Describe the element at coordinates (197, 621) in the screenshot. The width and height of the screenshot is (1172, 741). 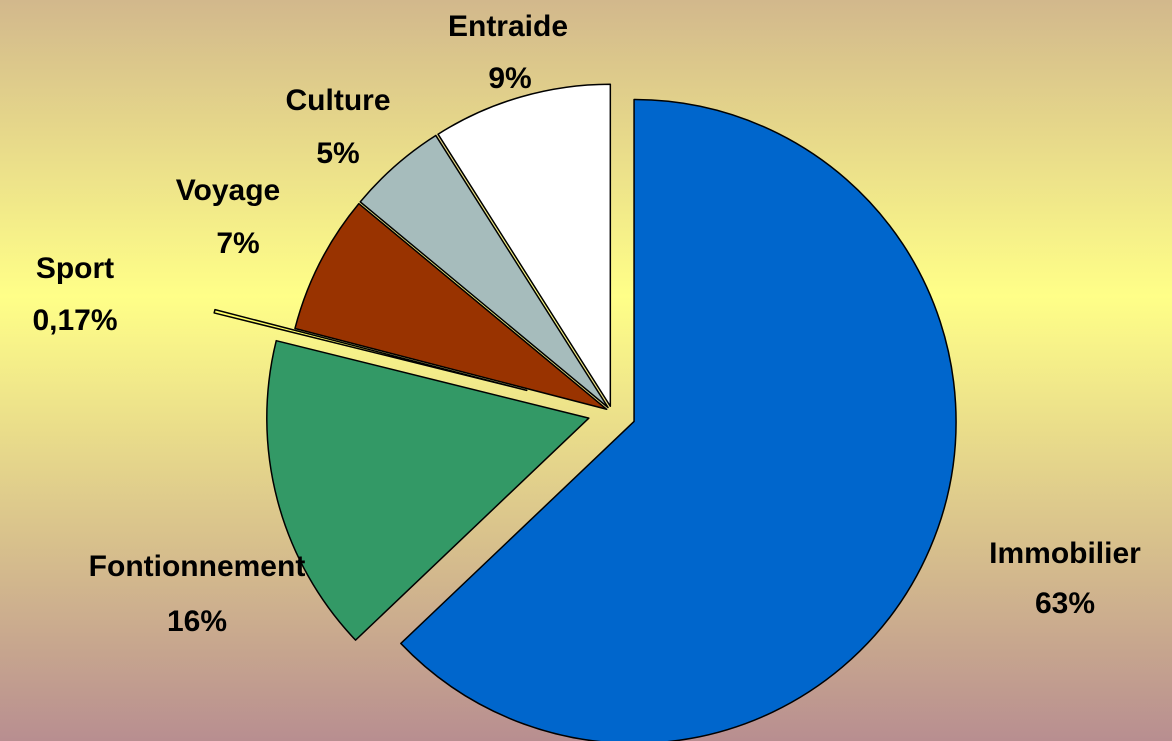
I see `slice-value-label: 16%` at that location.